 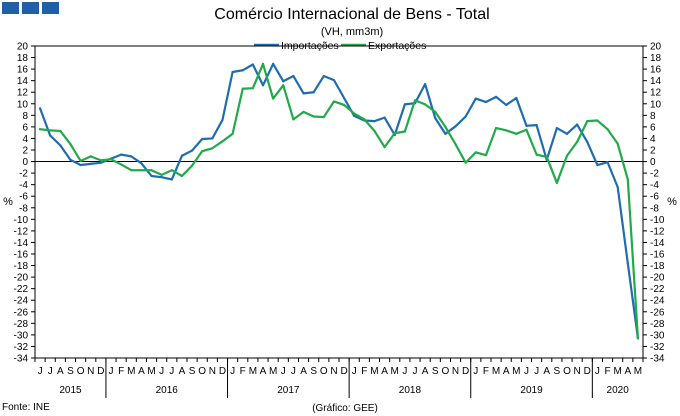 I want to click on y-tick-label-right: -24, so click(x=657, y=301).